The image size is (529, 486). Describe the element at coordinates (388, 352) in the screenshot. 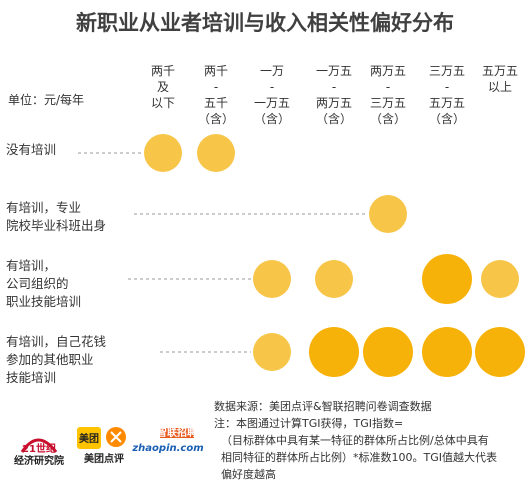

I see `bubble-row3-col4` at that location.